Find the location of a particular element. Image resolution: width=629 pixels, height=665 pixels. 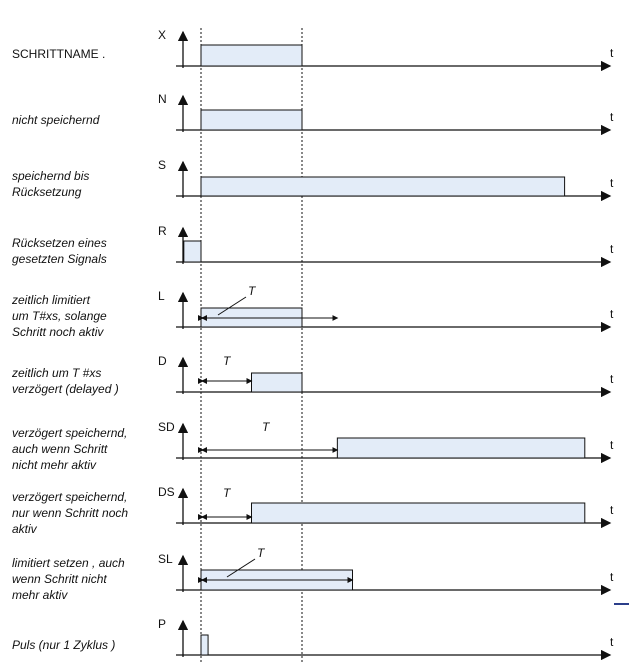

description-x: SCHRITTNAME . is located at coordinates (59, 54).